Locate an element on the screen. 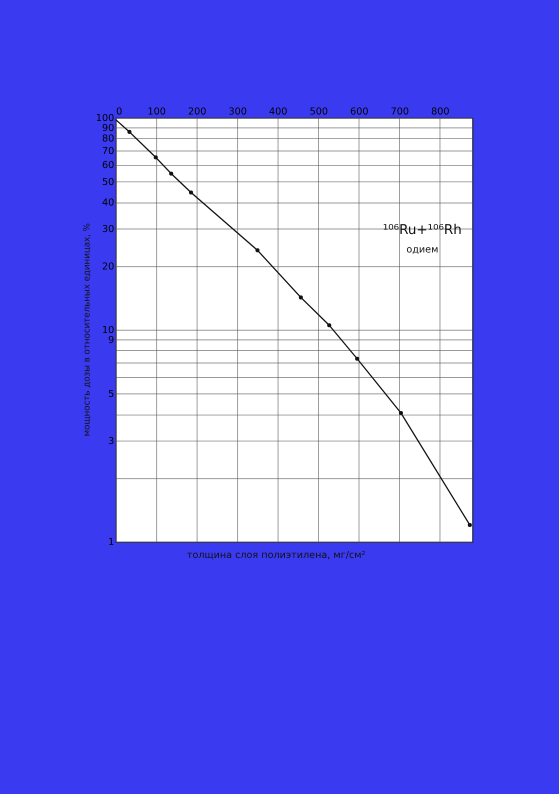 This screenshot has height=794, width=559. y-tick-label: 3 is located at coordinates (111, 441).